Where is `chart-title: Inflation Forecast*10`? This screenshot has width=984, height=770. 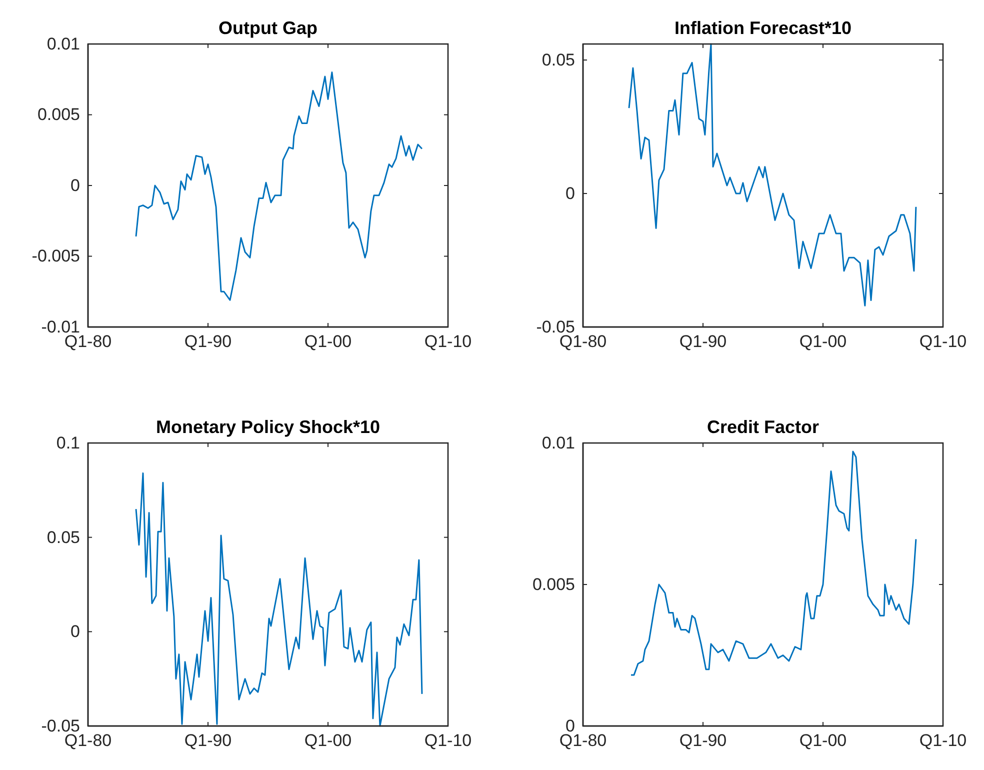 chart-title: Inflation Forecast*10 is located at coordinates (763, 28).